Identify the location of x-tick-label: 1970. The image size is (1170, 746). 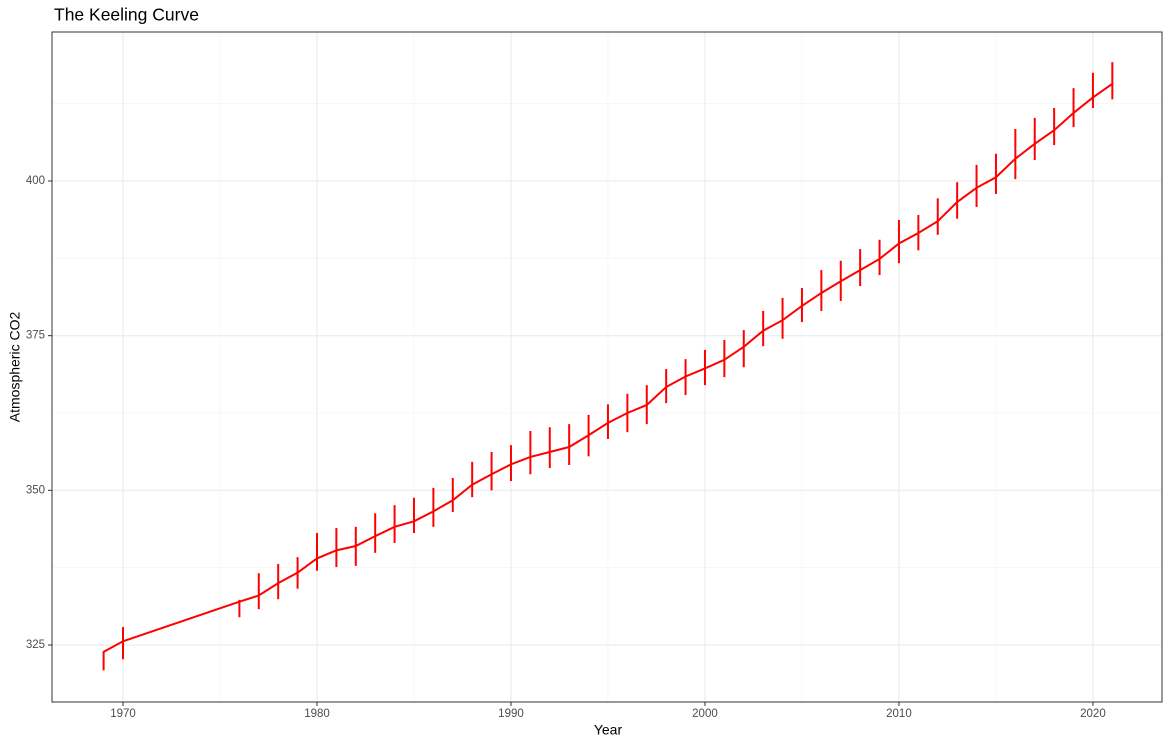
(123, 714).